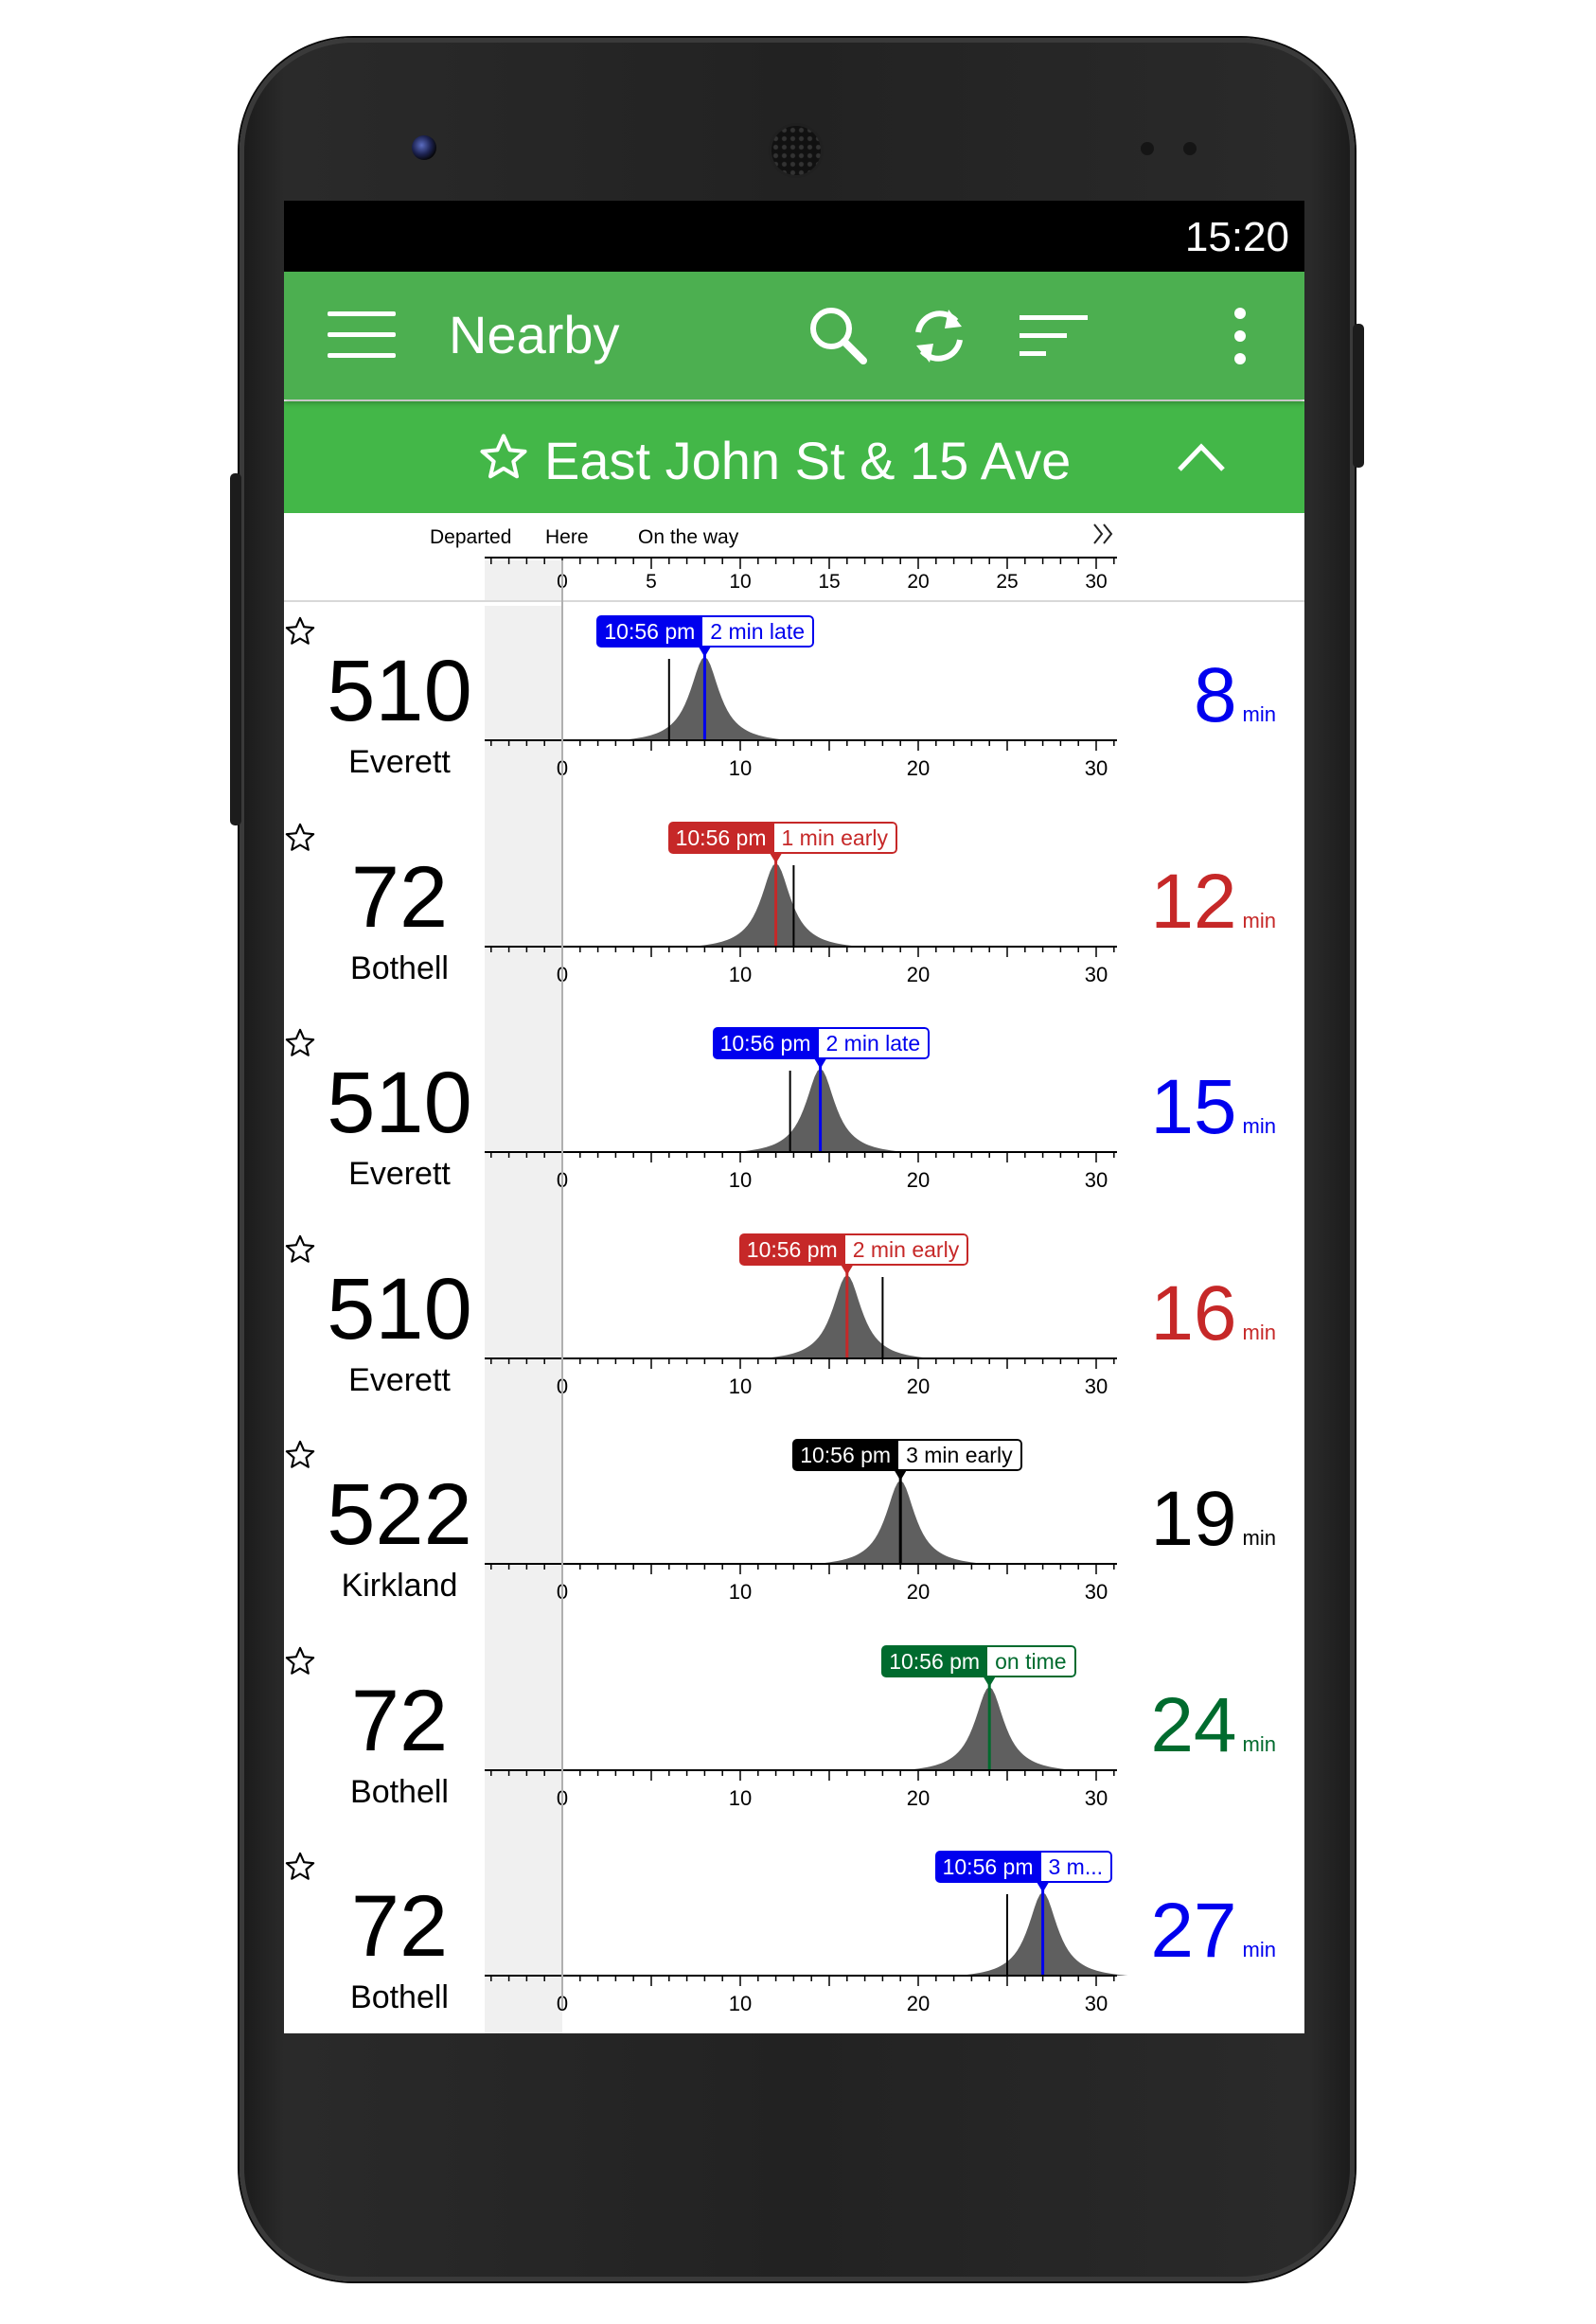 This screenshot has height=2324, width=1596. I want to click on eta-minutes: 15, so click(1193, 1107).